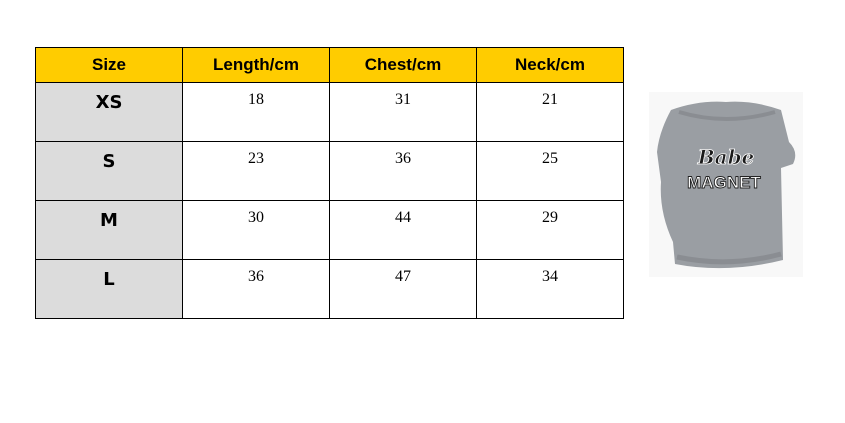 This screenshot has width=845, height=423. I want to click on size-cell: XS, so click(109, 112).